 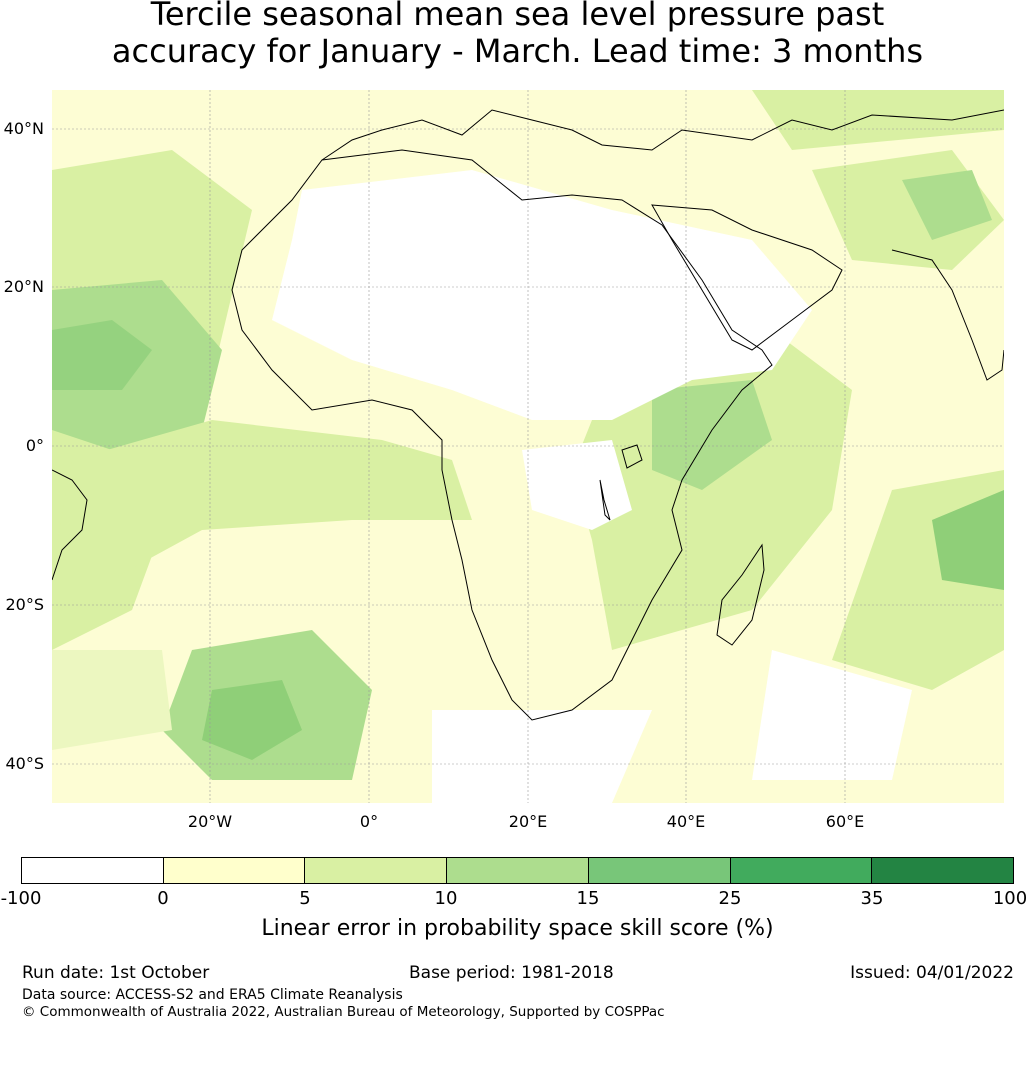 What do you see at coordinates (632, 456) in the screenshot?
I see `lake-victoria` at bounding box center [632, 456].